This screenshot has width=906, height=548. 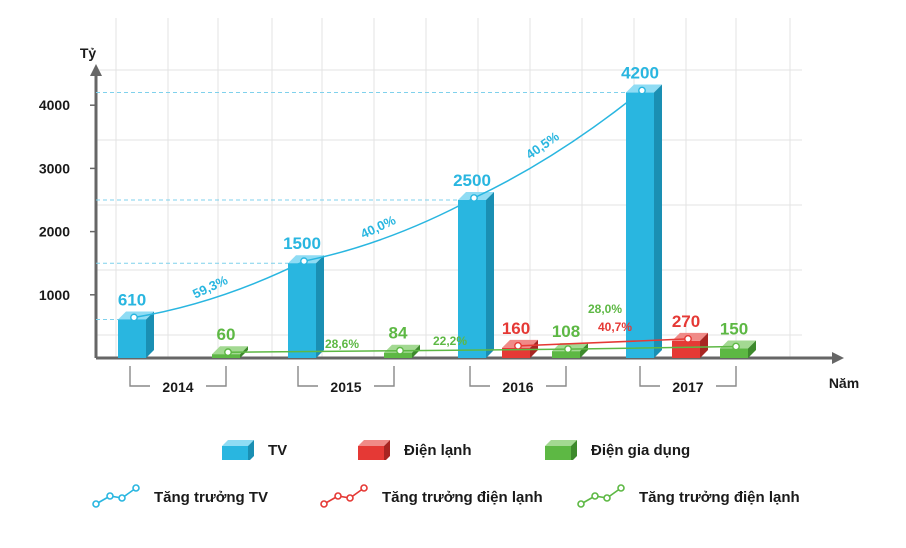 I want to click on bar-điện-gia-dụng-2014, so click(x=226, y=356).